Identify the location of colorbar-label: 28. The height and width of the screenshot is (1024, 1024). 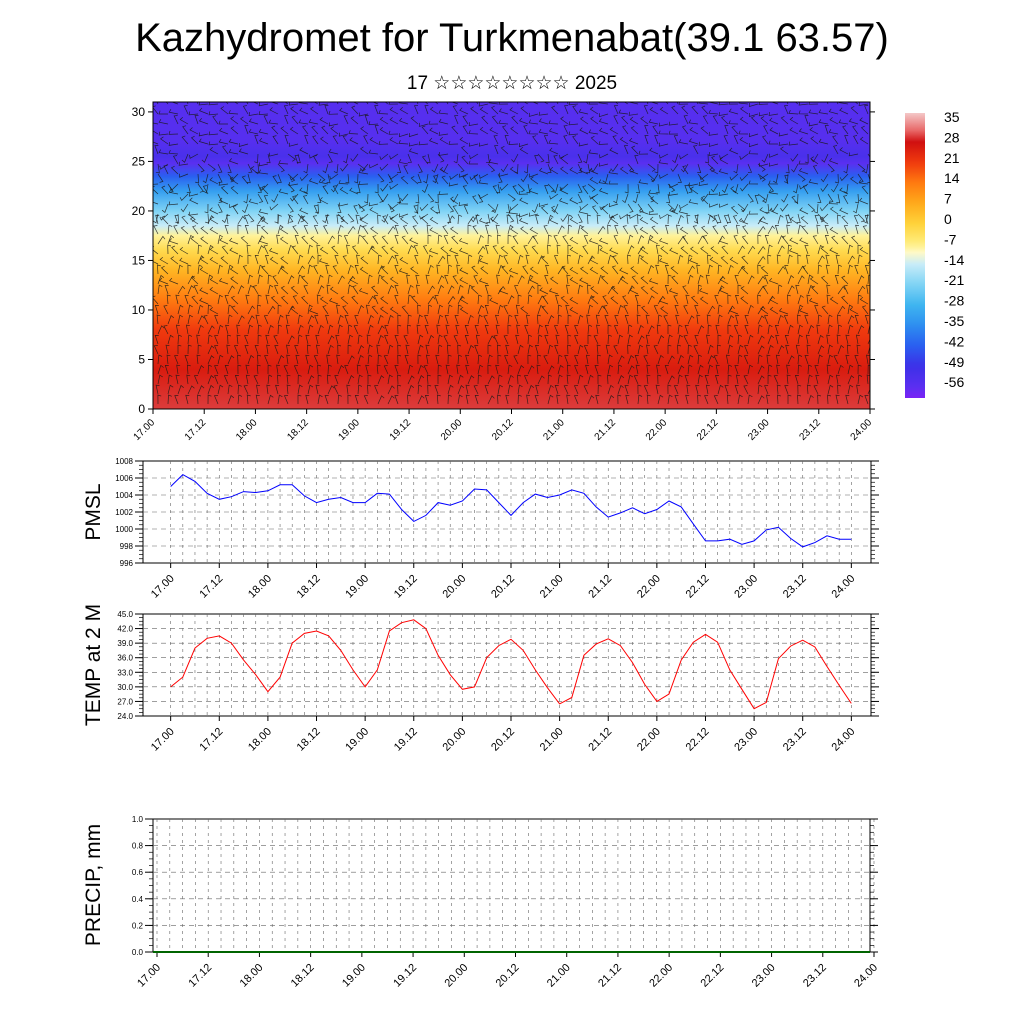
(952, 137).